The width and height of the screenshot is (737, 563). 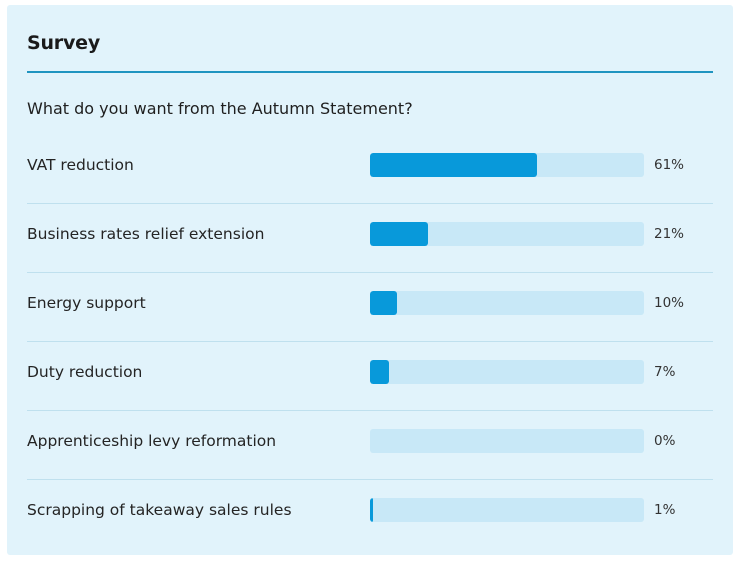 I want to click on survey-option: VAT reduction 61%, so click(x=370, y=169).